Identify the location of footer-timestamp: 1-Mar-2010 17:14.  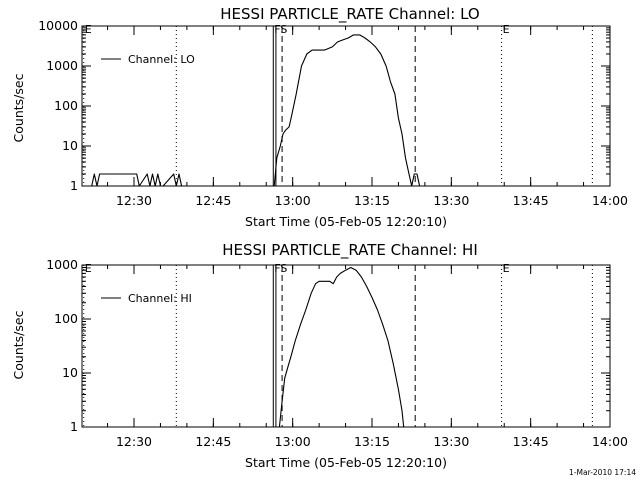
(602, 472).